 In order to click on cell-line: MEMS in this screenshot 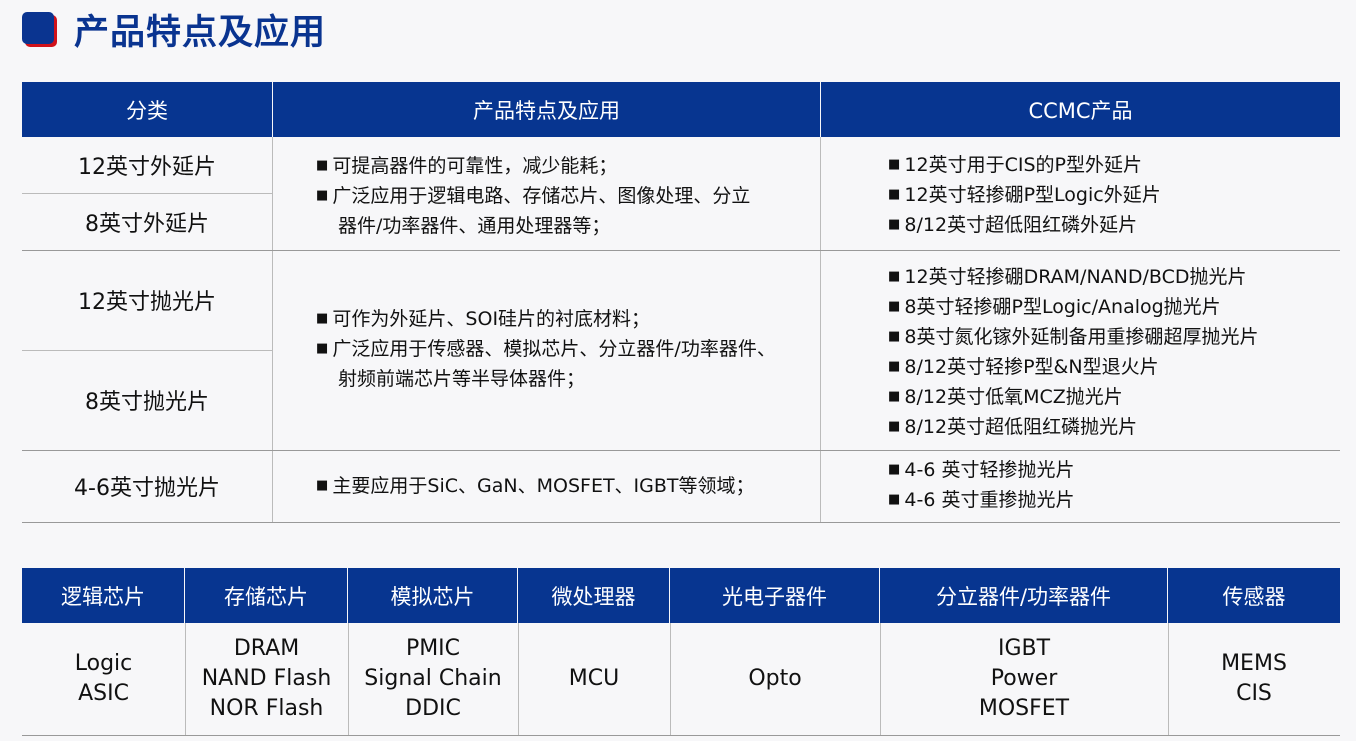, I will do `click(1254, 663)`.